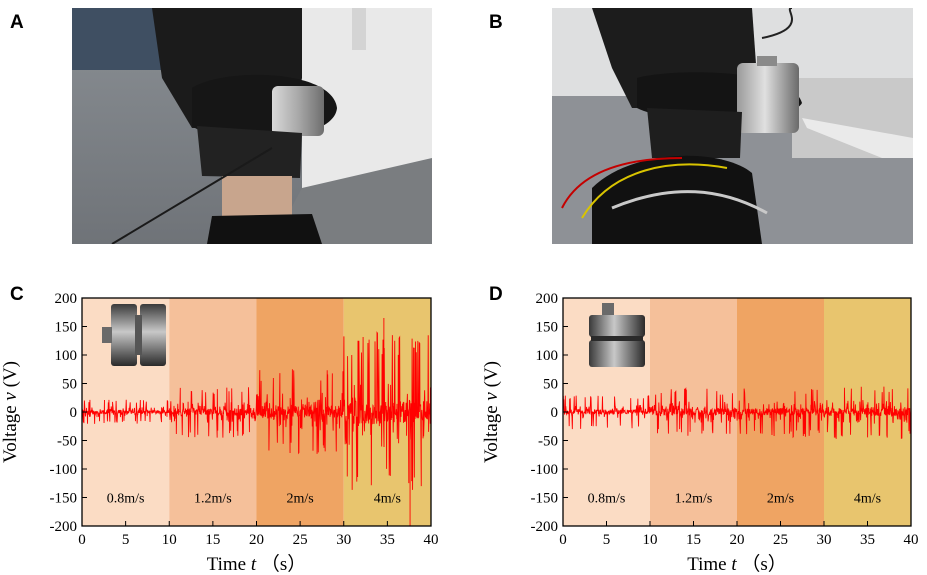 This screenshot has height=575, width=927. Describe the element at coordinates (496, 294) in the screenshot. I see `panel-label-d: D` at that location.